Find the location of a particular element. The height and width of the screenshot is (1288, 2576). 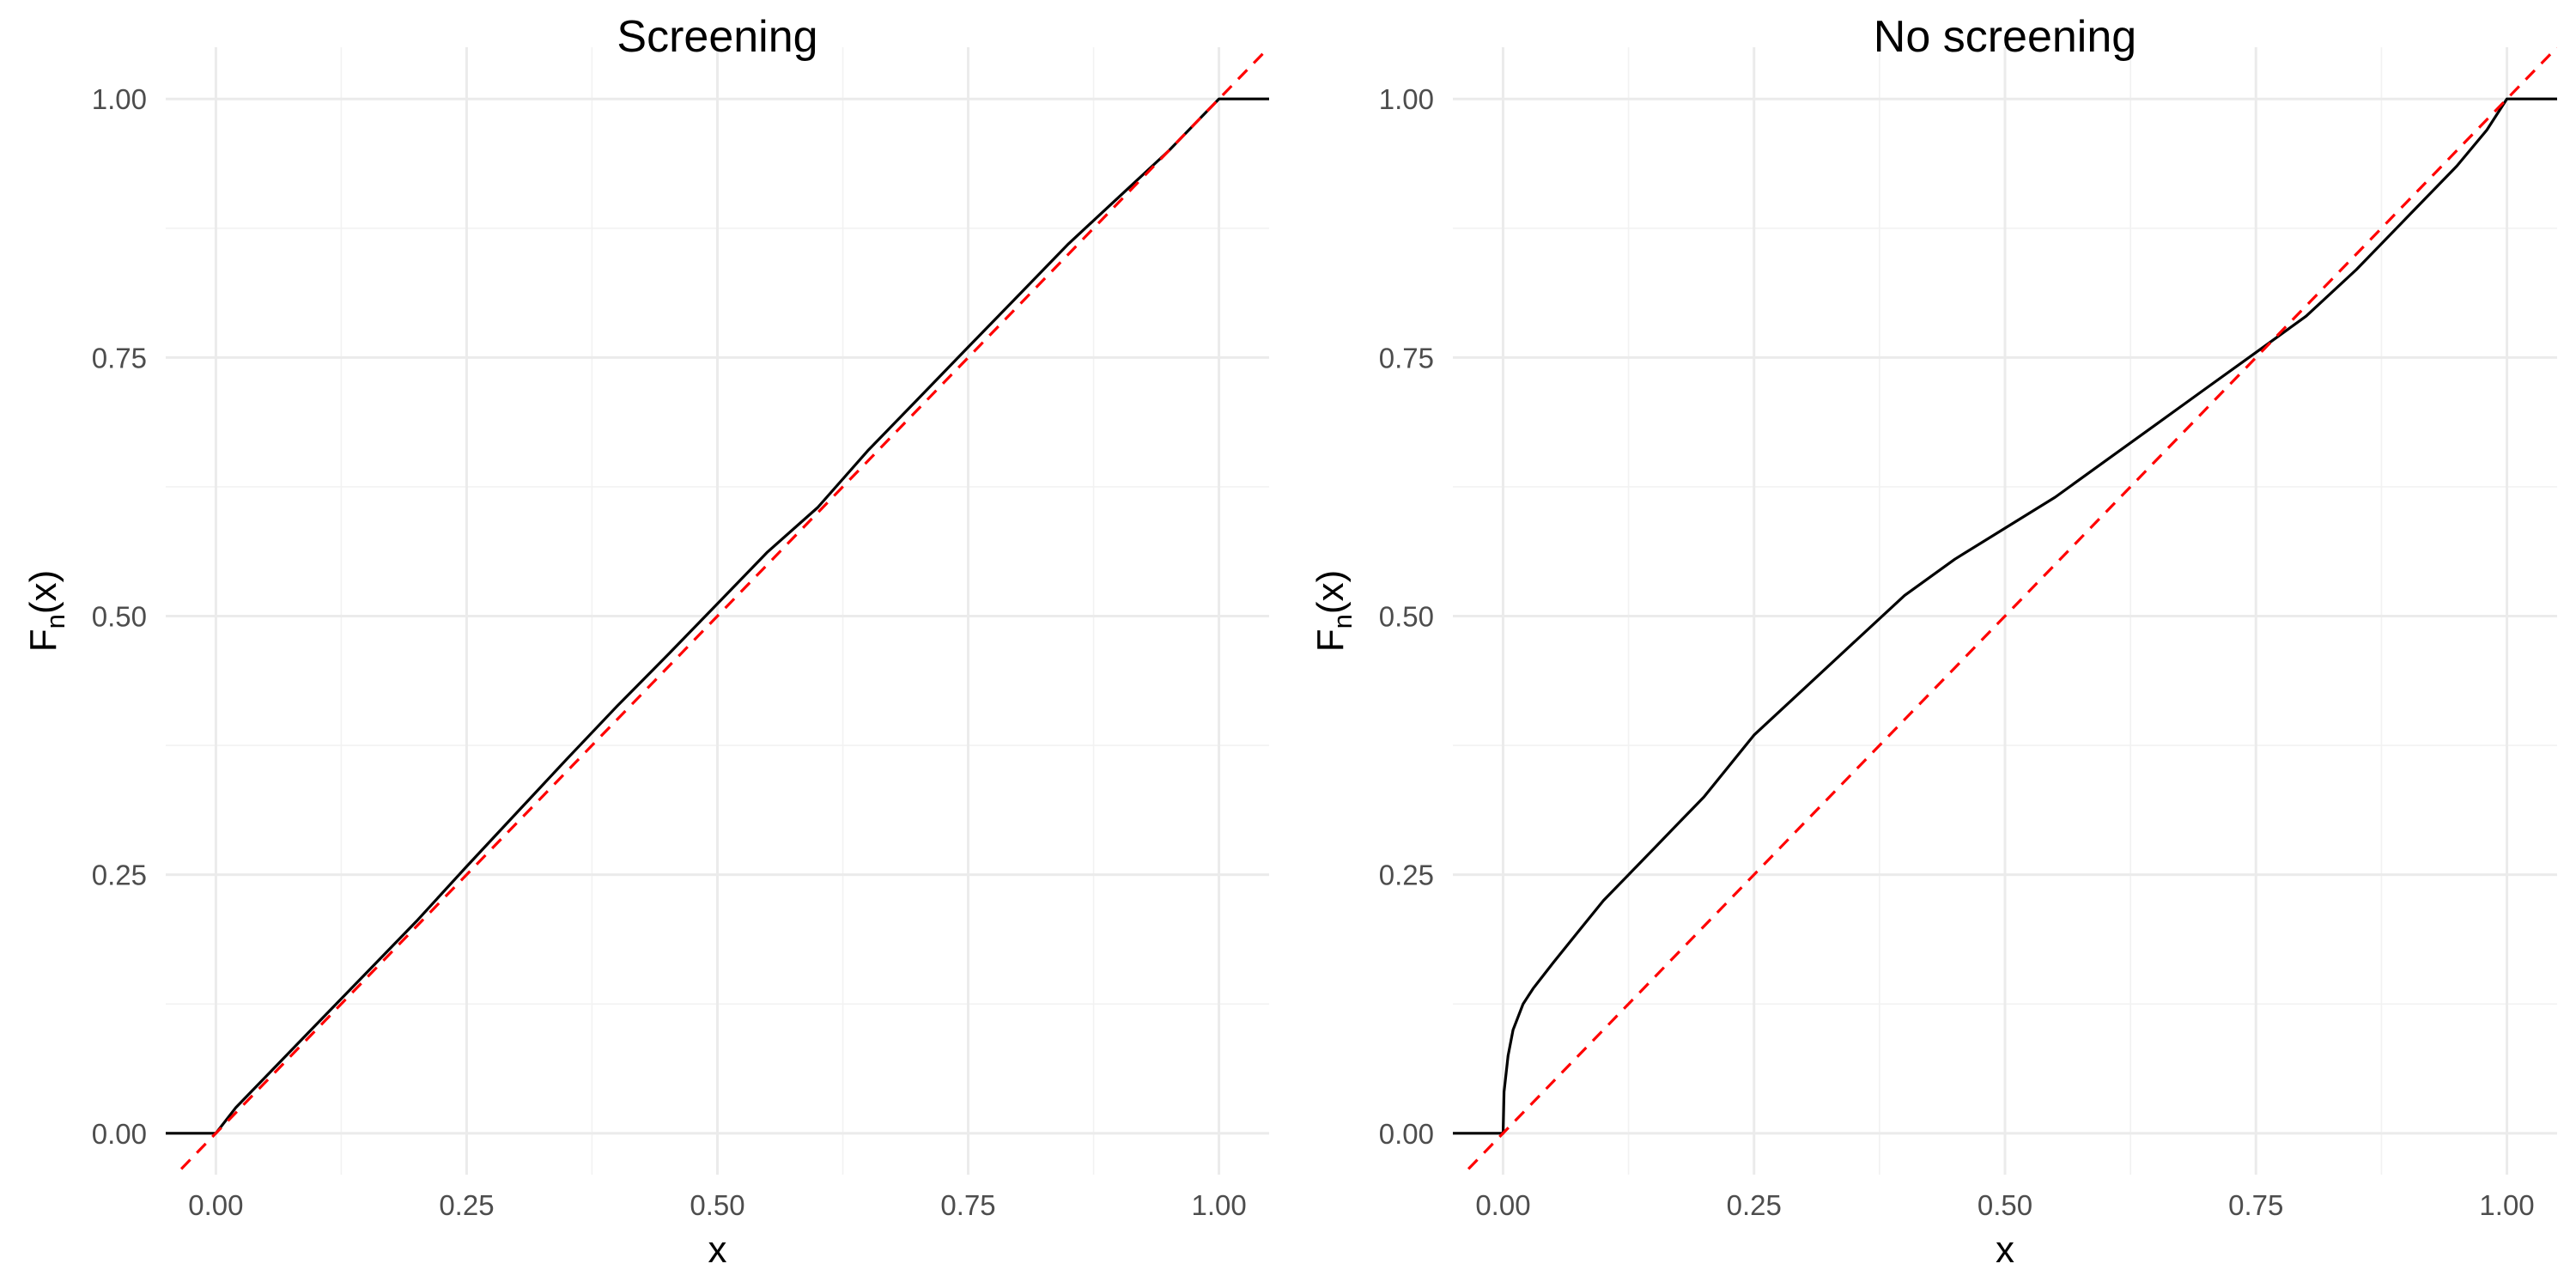

panel-title: Screening is located at coordinates (717, 37).